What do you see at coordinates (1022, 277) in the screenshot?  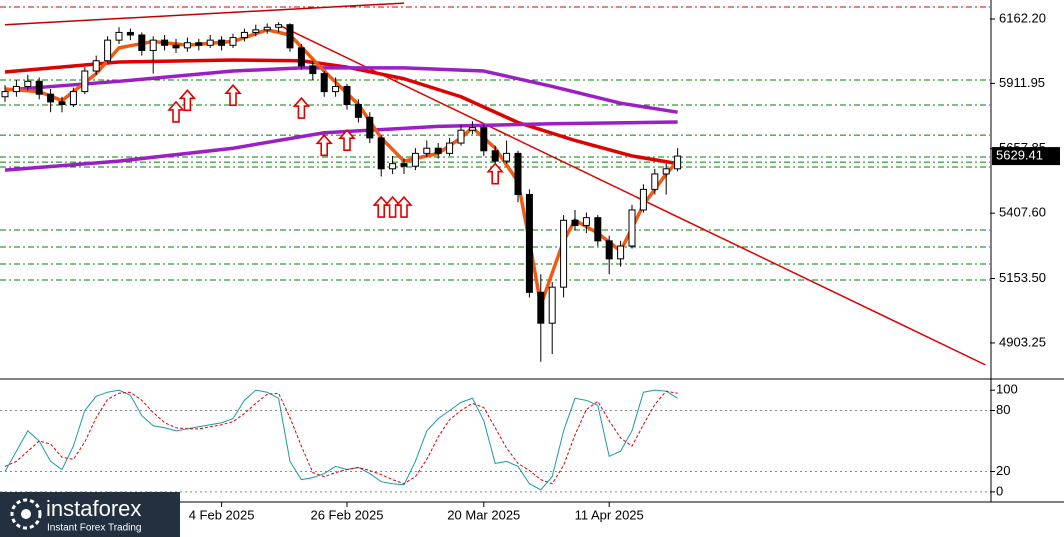 I see `y-tick-label: 5153.50` at bounding box center [1022, 277].